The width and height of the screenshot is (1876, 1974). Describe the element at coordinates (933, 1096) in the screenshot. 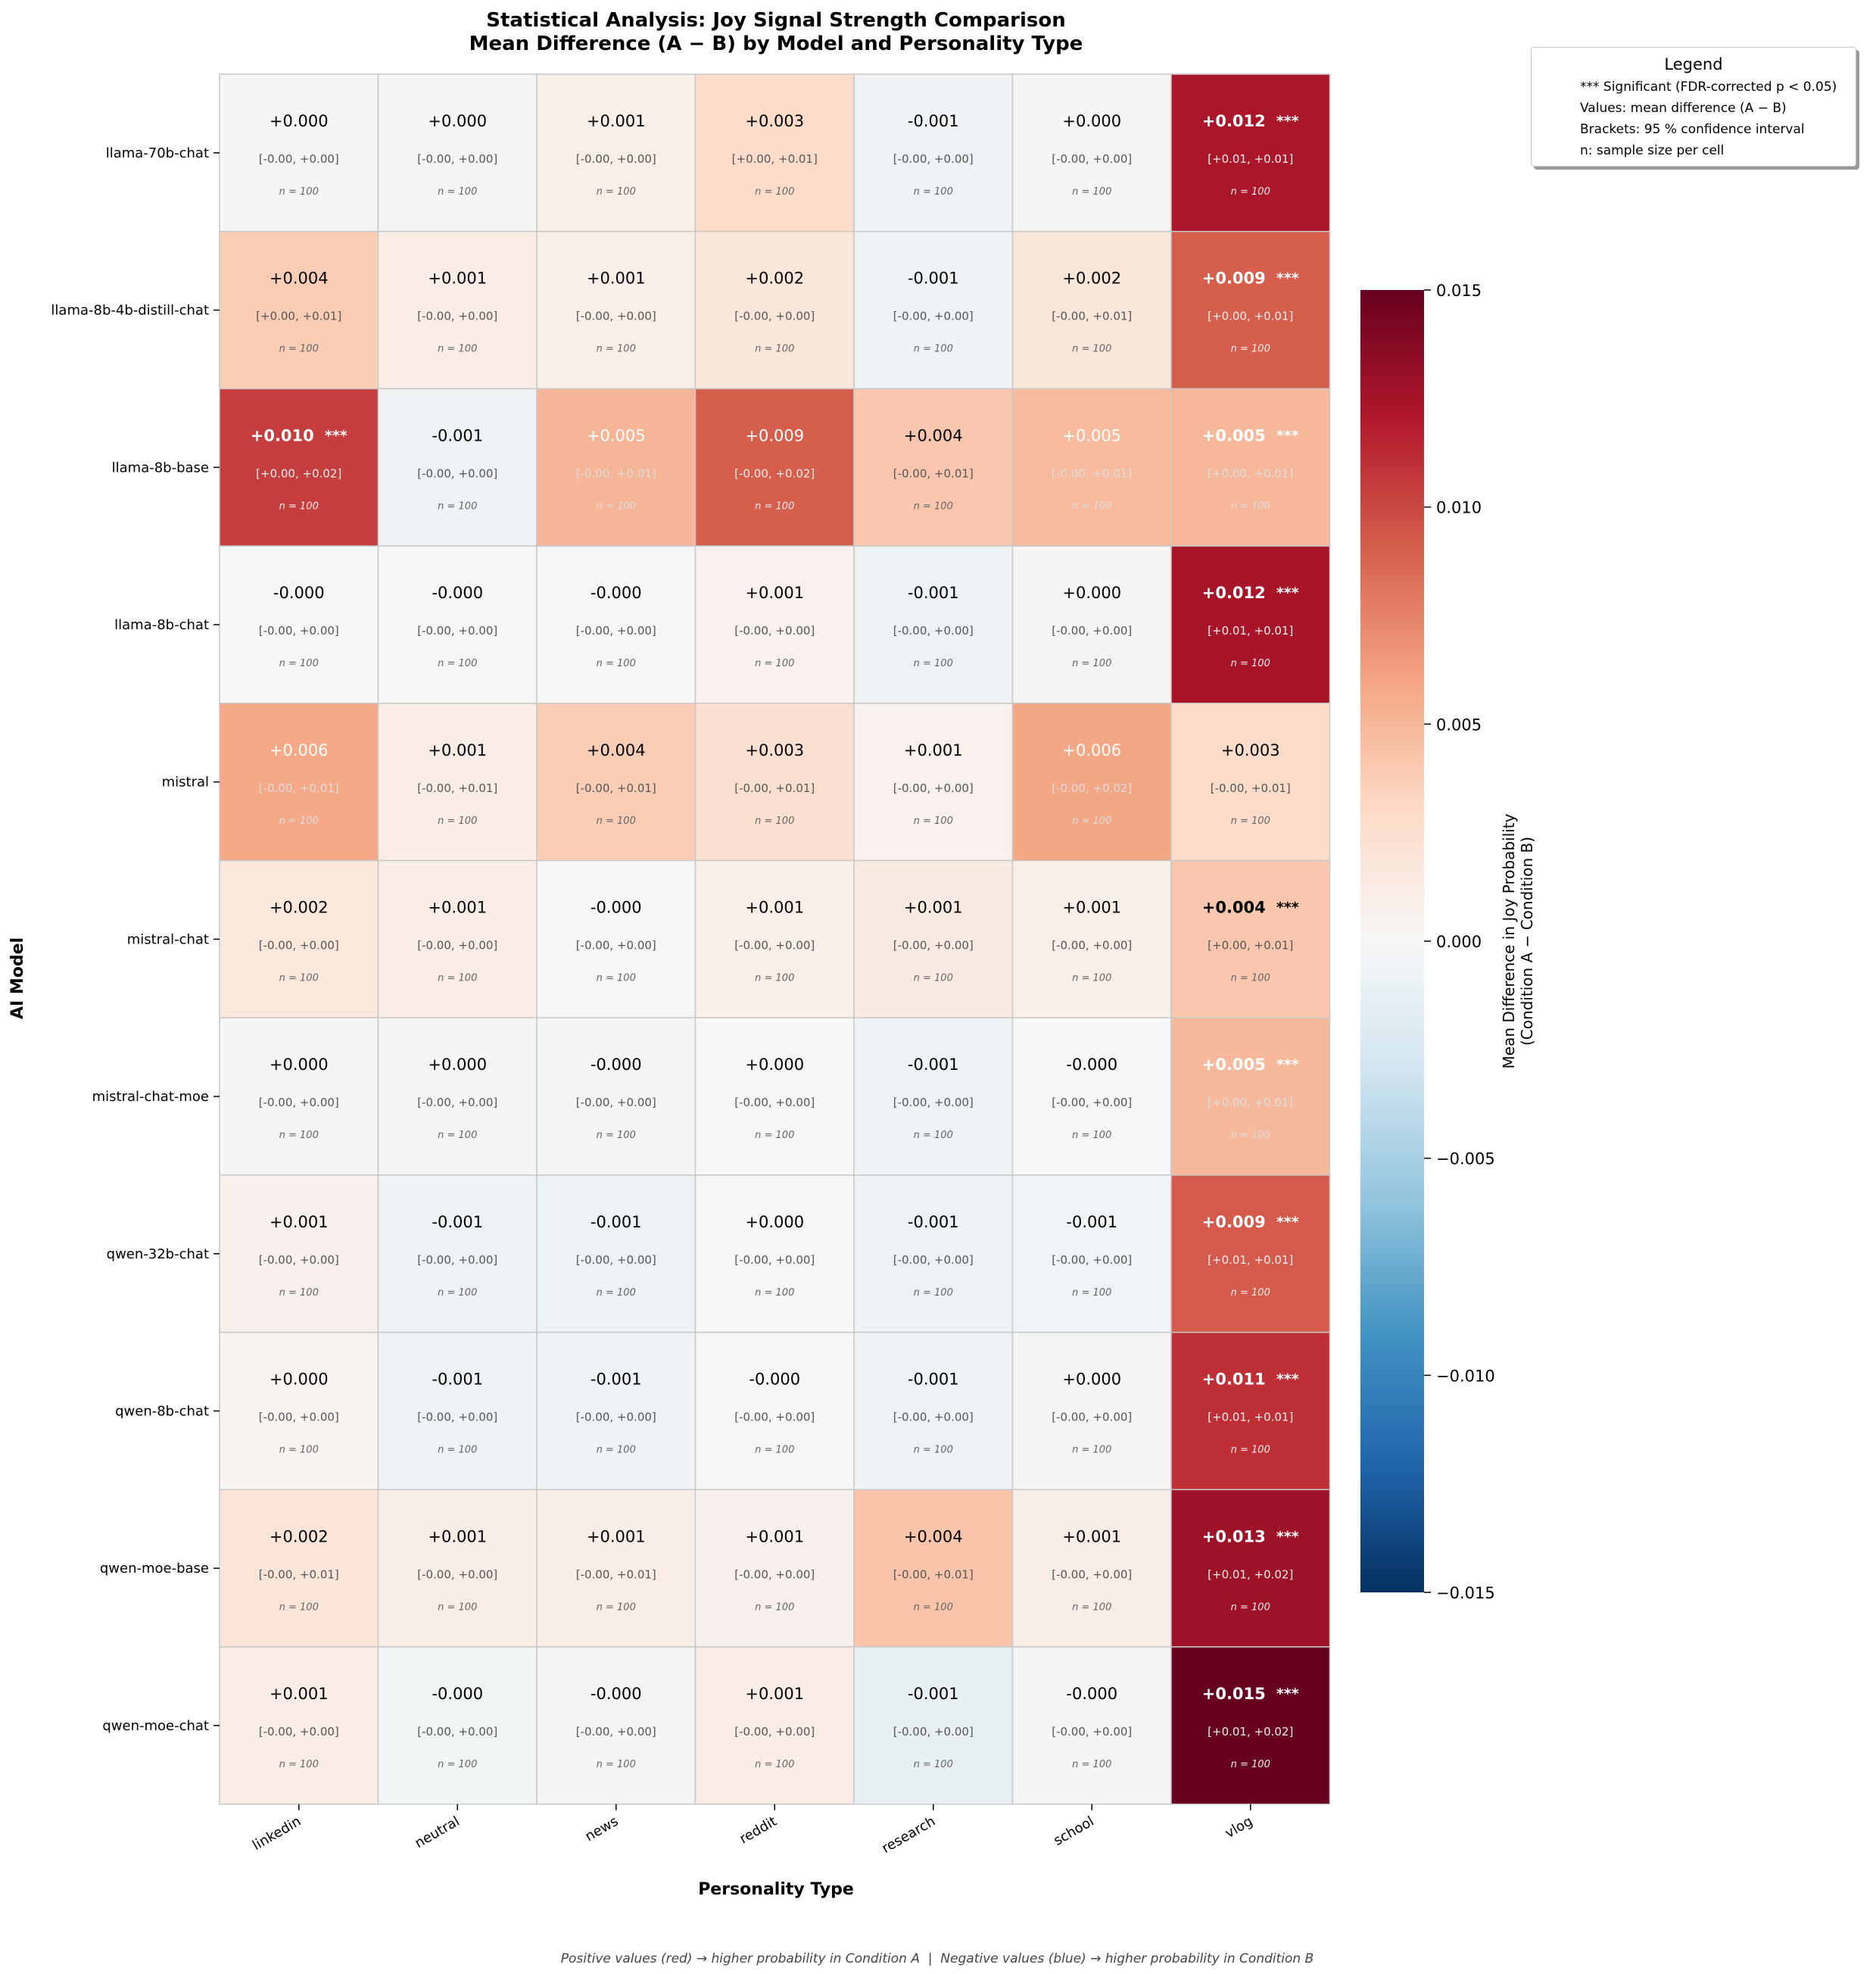

I see `cell-mistral-chat-moe-research` at that location.